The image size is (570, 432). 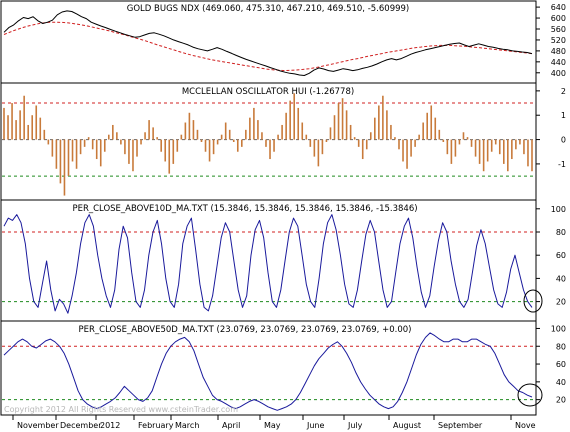 I want to click on above10d-axis-tick-label: 20, so click(x=561, y=302).